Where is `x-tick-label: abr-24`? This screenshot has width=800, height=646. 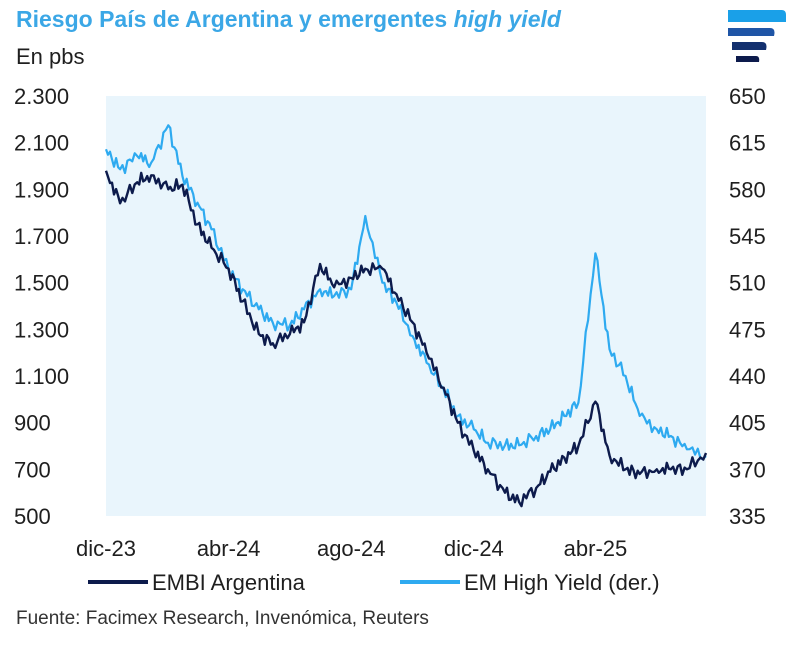 x-tick-label: abr-24 is located at coordinates (229, 548).